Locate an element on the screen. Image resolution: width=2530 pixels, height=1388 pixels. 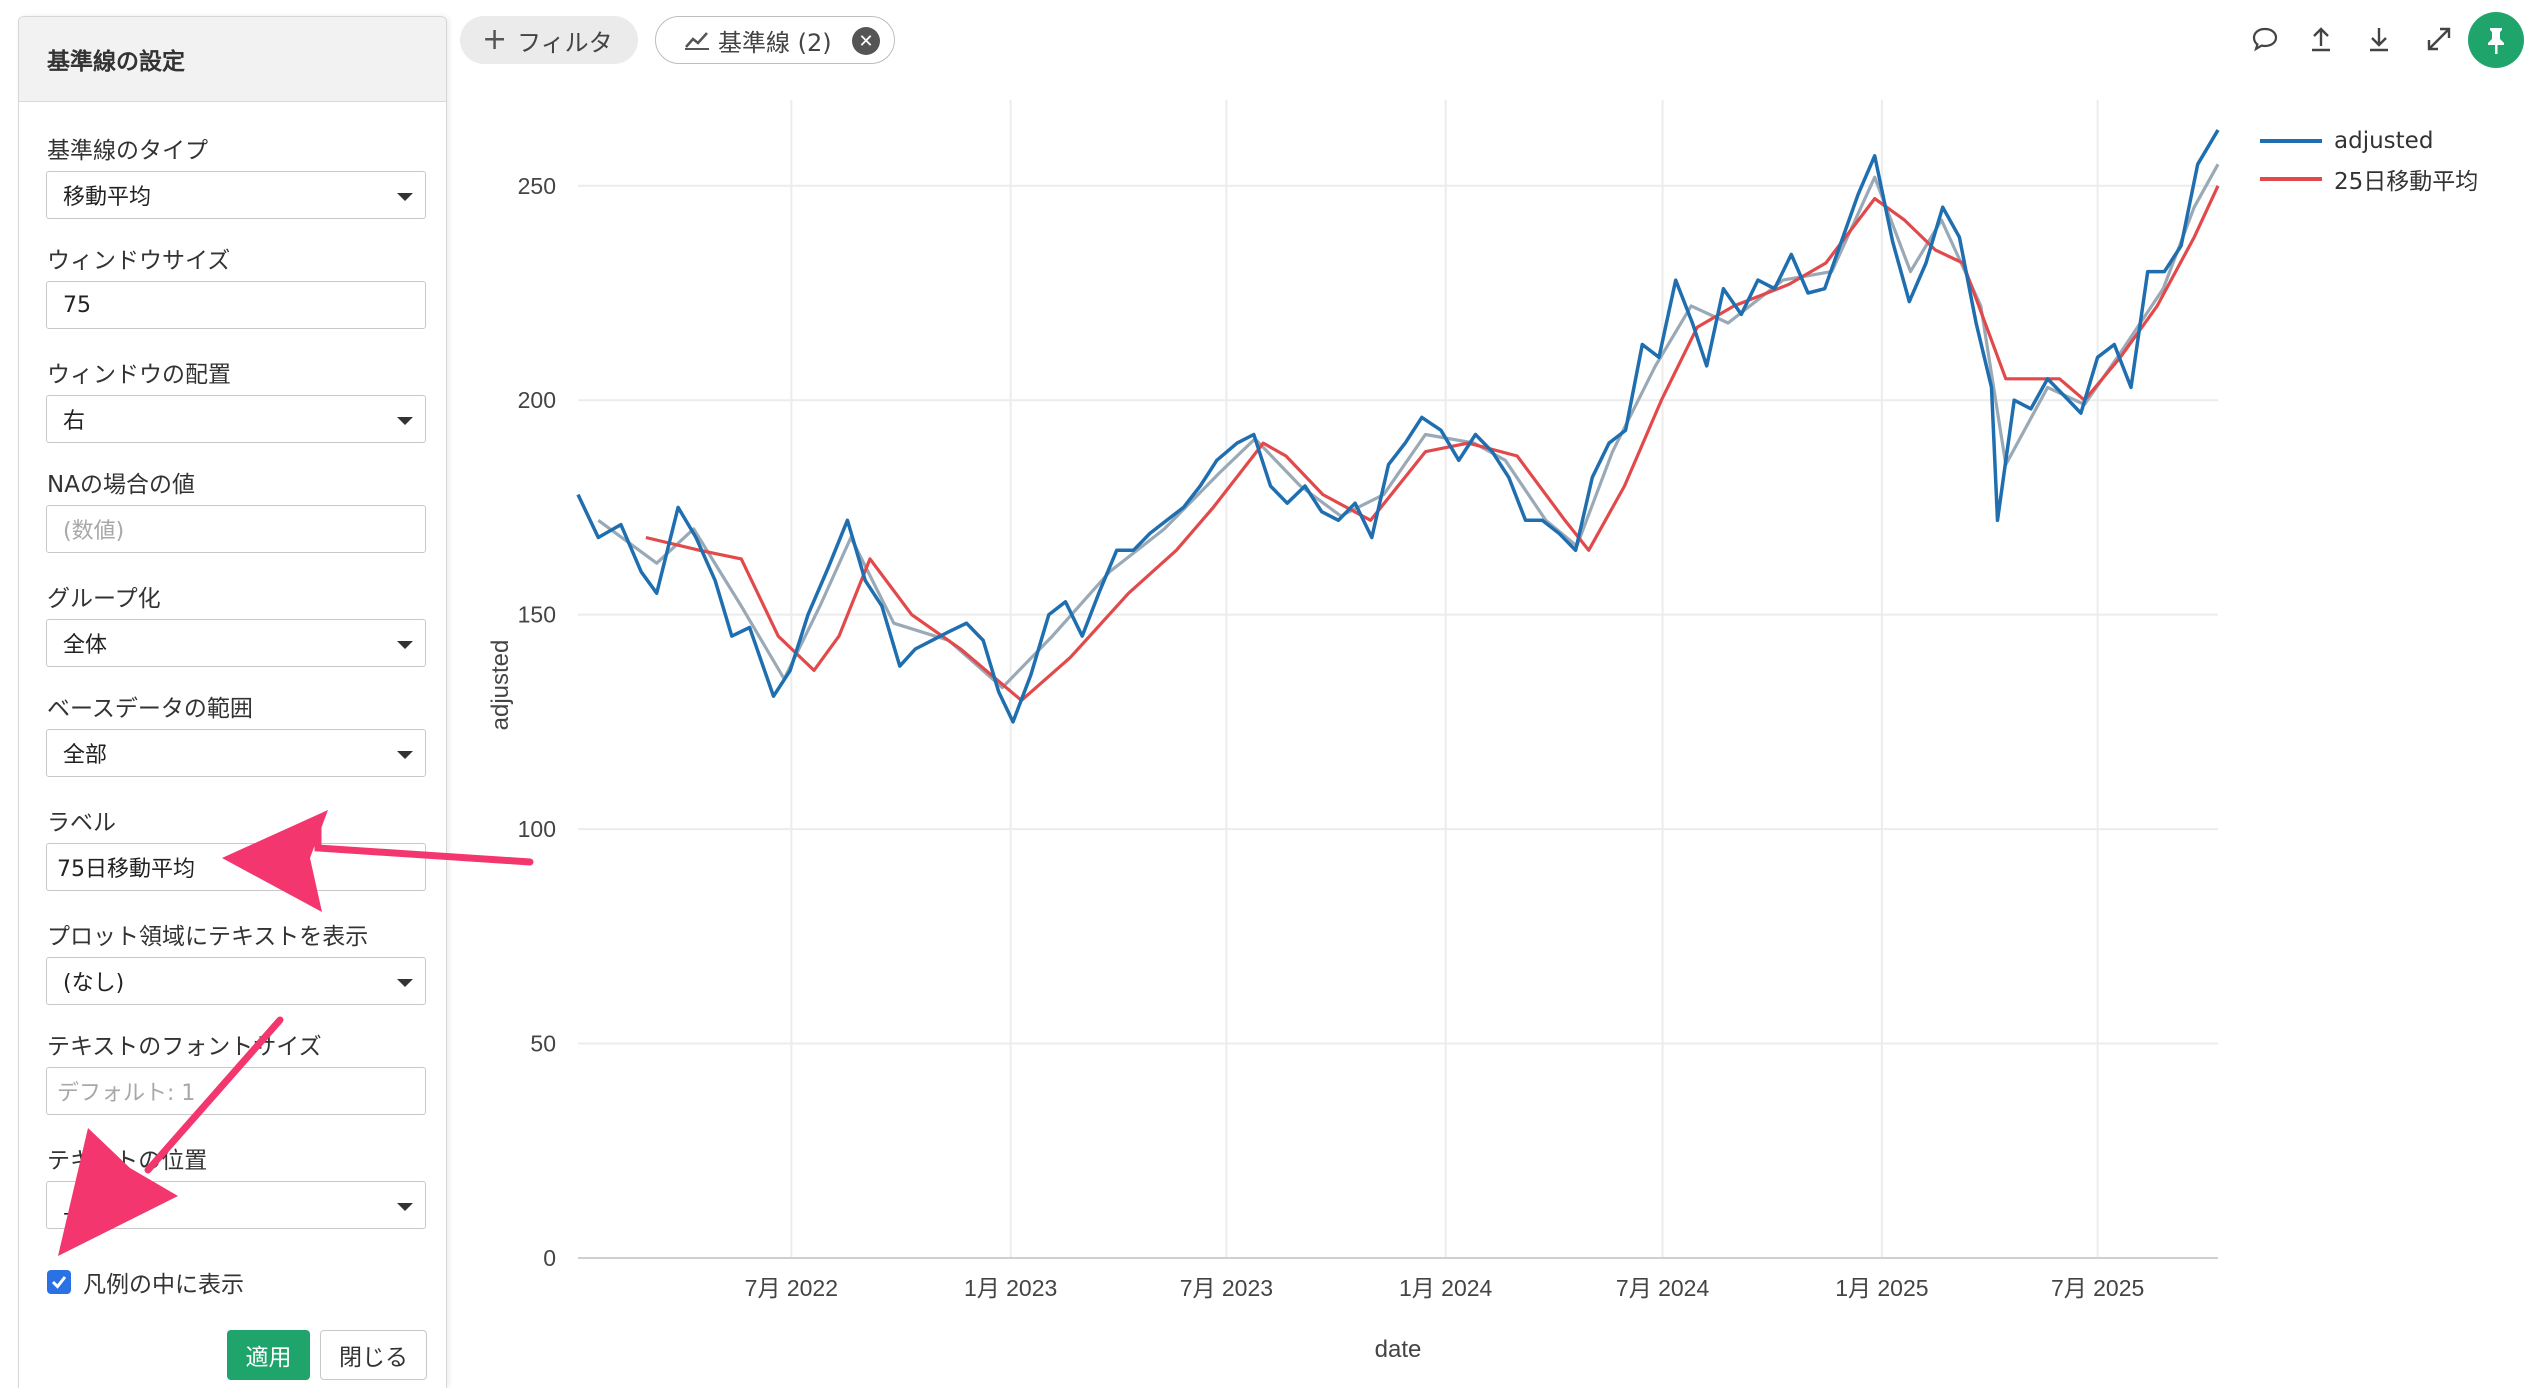
legend-item-adjusted: adjusted is located at coordinates (2369, 141).